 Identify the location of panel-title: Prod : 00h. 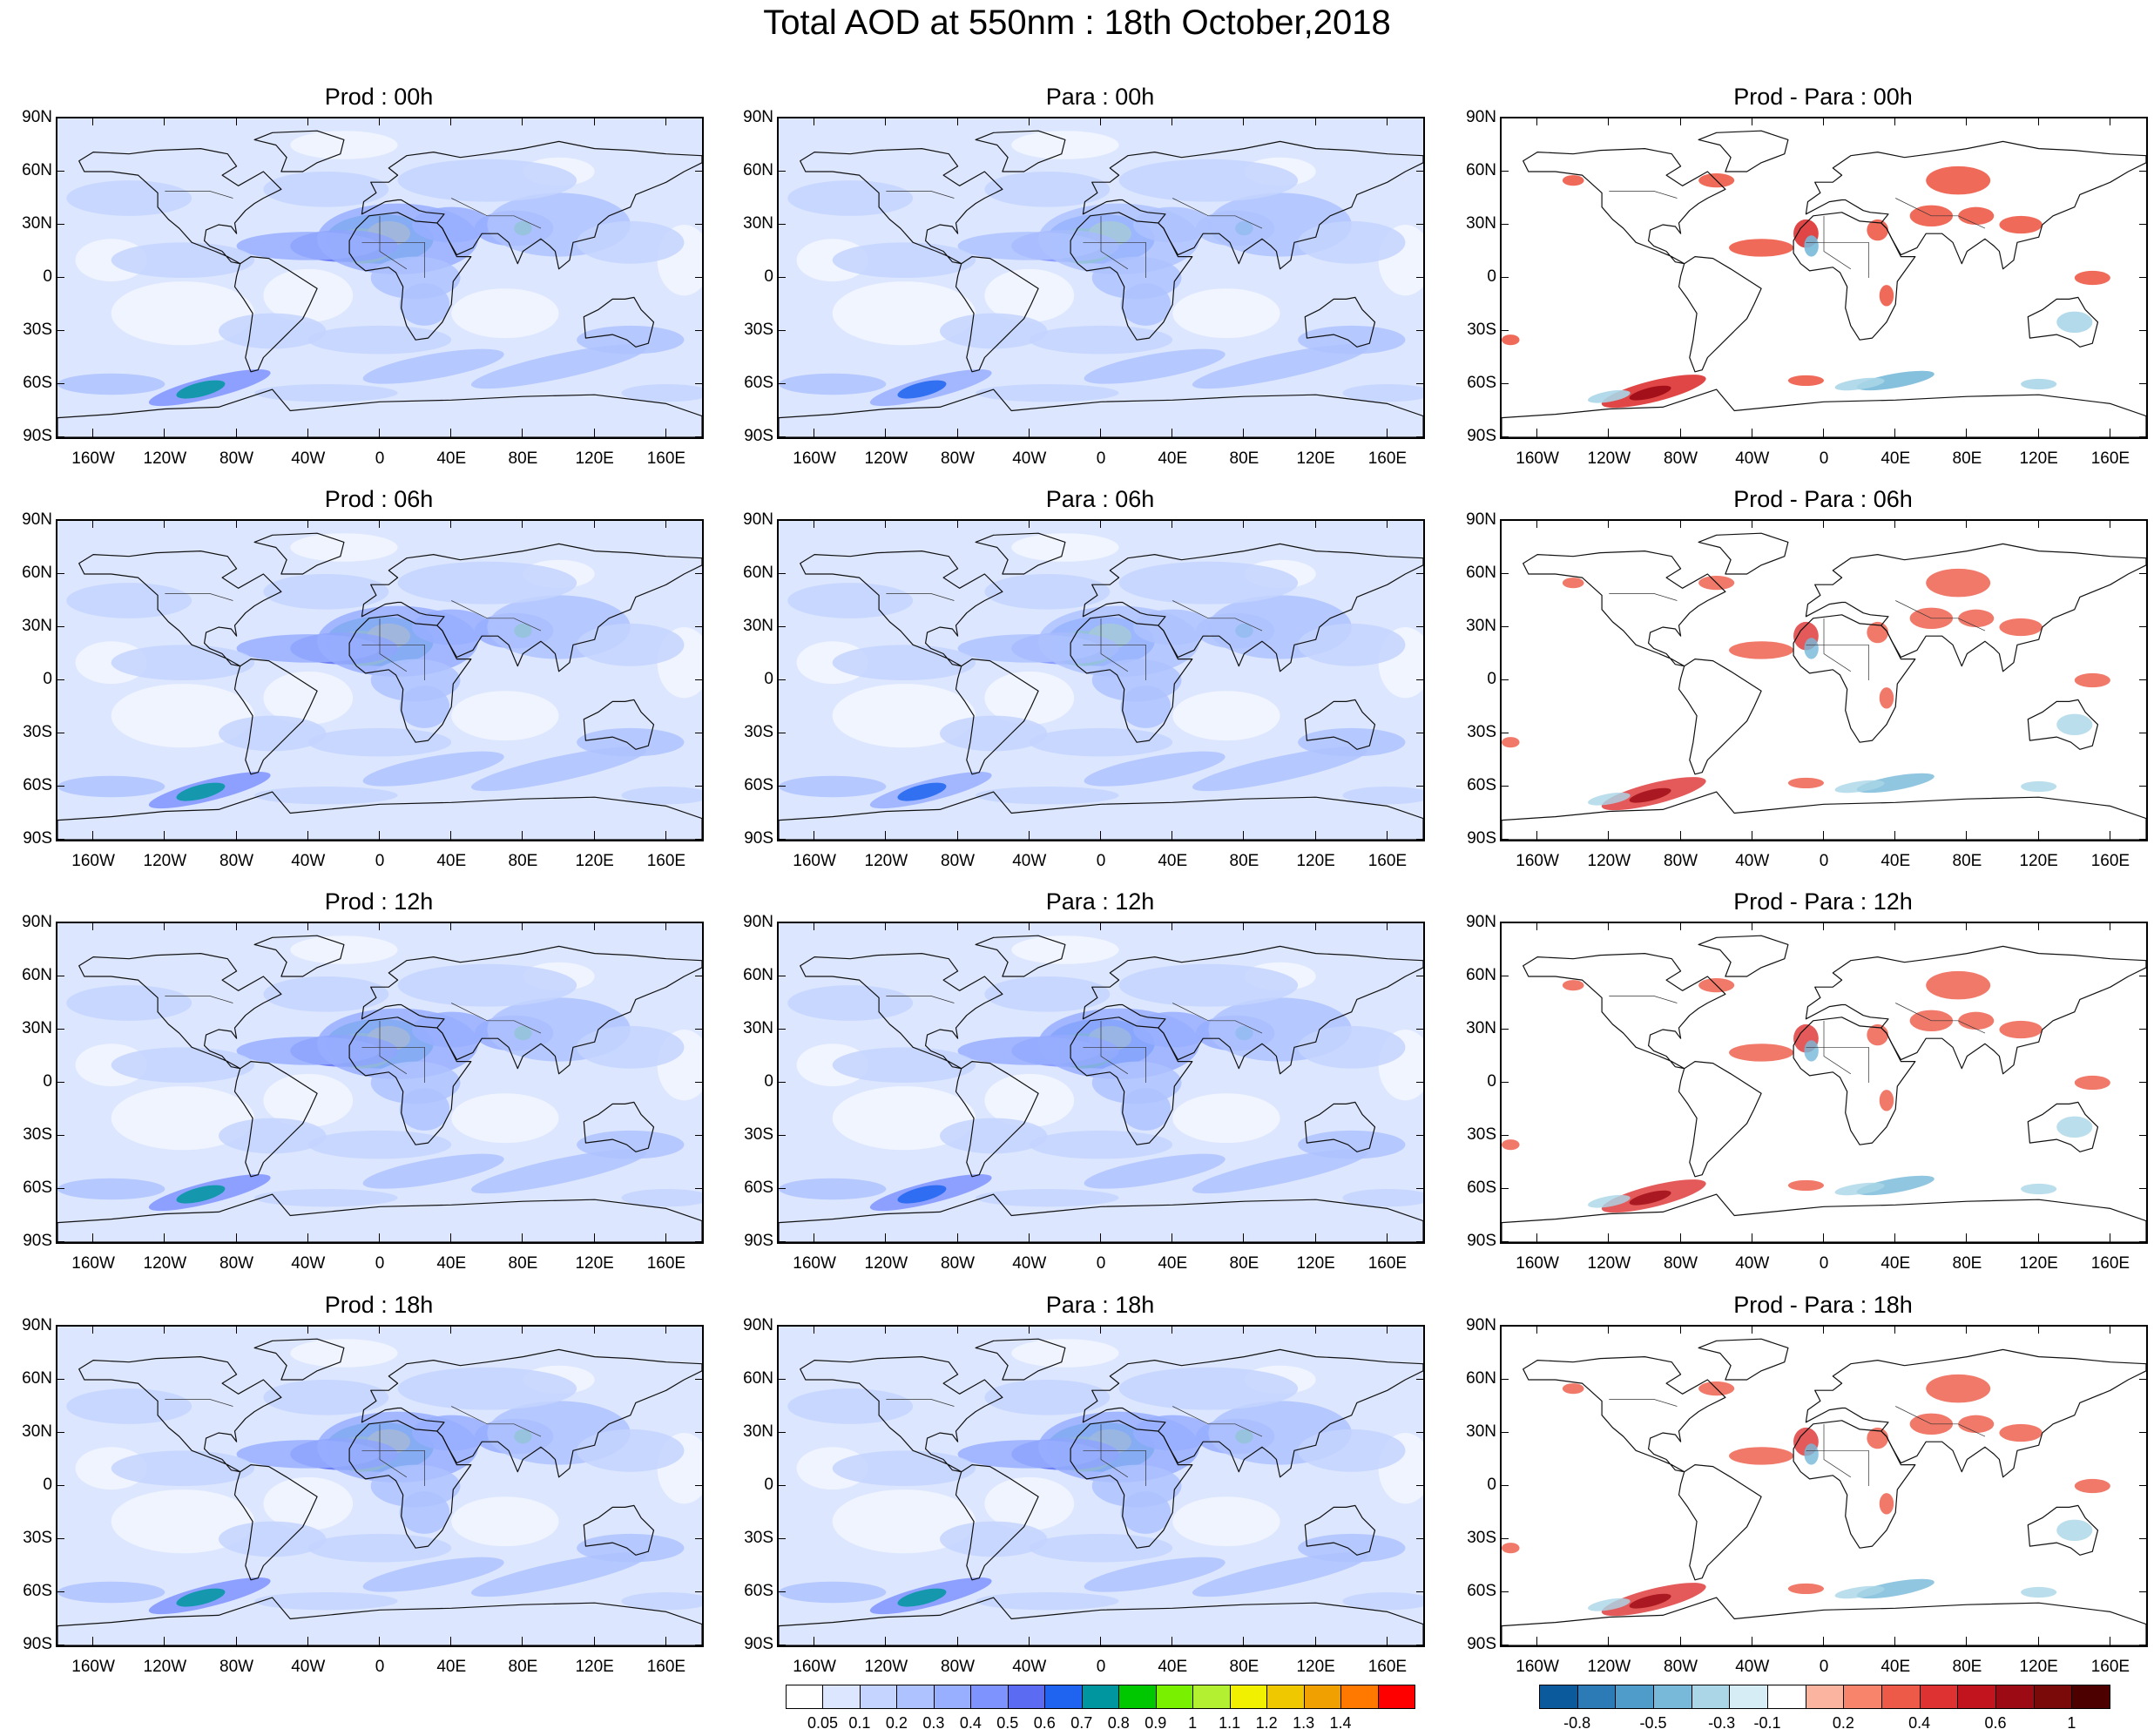
(379, 97).